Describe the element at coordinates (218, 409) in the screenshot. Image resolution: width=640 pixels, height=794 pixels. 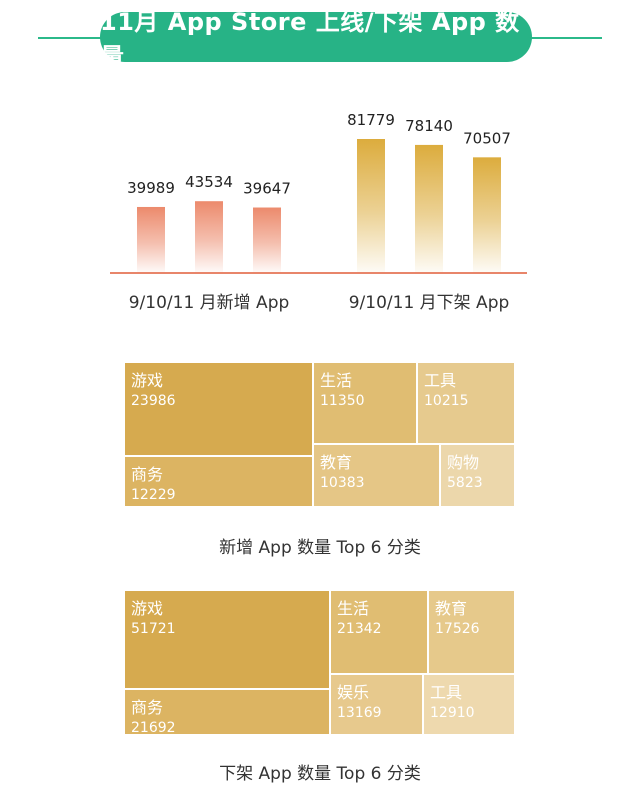
I see `treemap-cell: 游戏 23986` at that location.